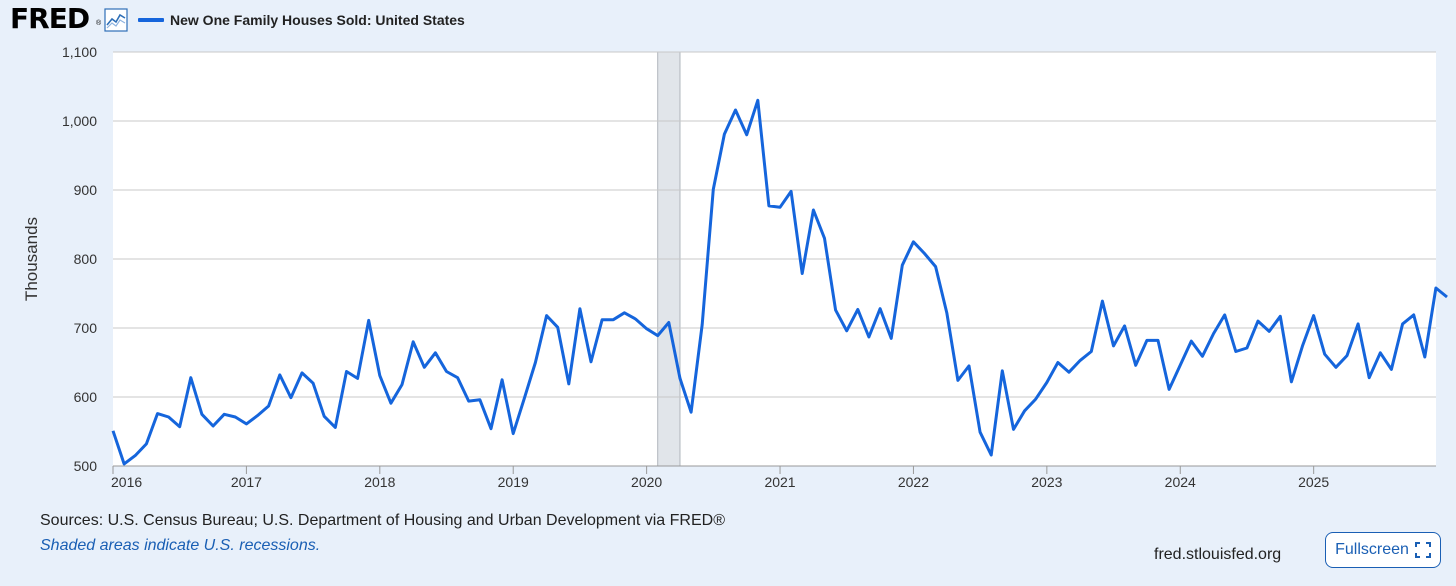 This screenshot has height=586, width=1456. Describe the element at coordinates (246, 482) in the screenshot. I see `x-tick-label: 2017` at that location.